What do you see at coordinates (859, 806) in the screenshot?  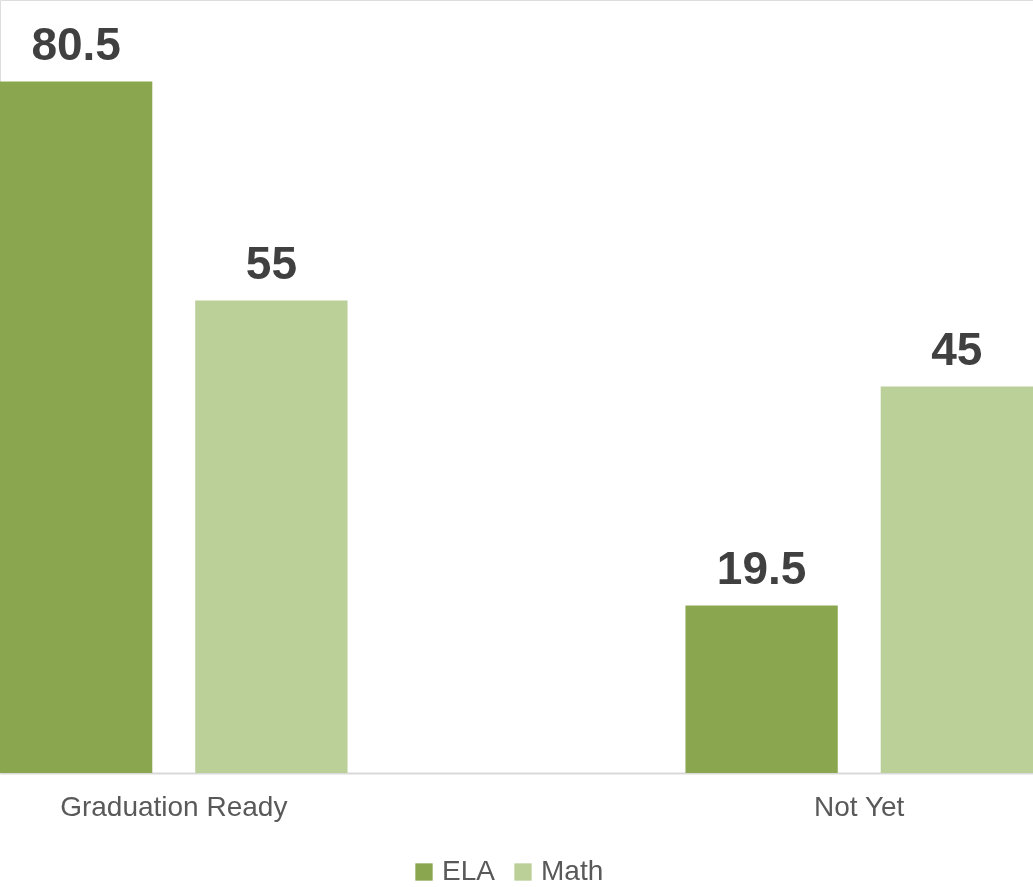 I see `x-tick-label: Not Yet` at bounding box center [859, 806].